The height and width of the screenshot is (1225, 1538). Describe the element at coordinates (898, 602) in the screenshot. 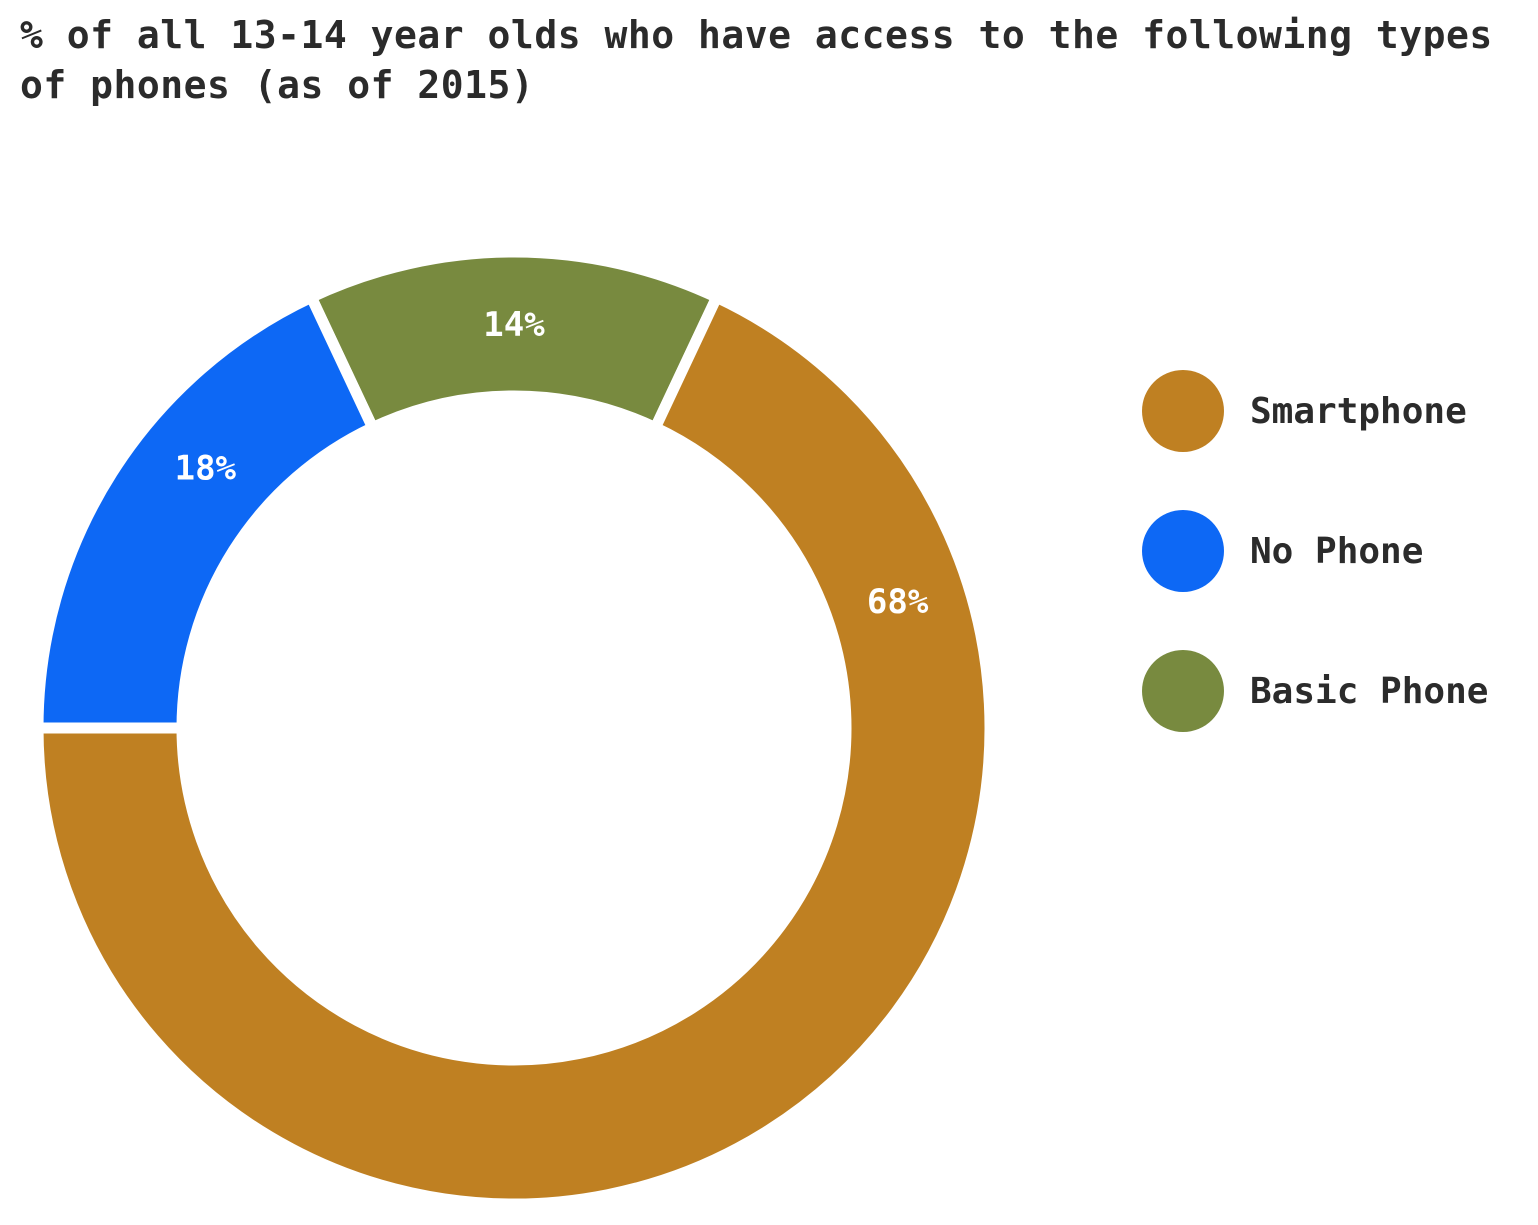

I see `slice-label-smartphone: 68%` at that location.